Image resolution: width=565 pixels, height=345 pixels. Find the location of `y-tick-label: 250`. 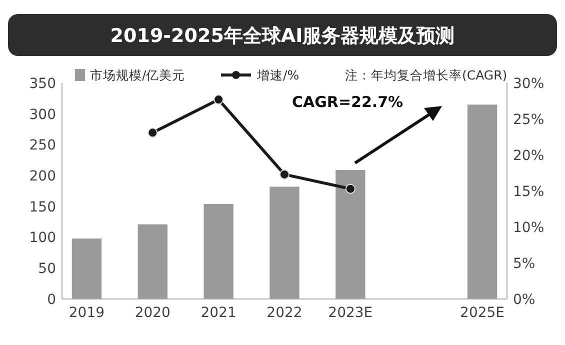

y-tick-label: 250 is located at coordinates (42, 146).